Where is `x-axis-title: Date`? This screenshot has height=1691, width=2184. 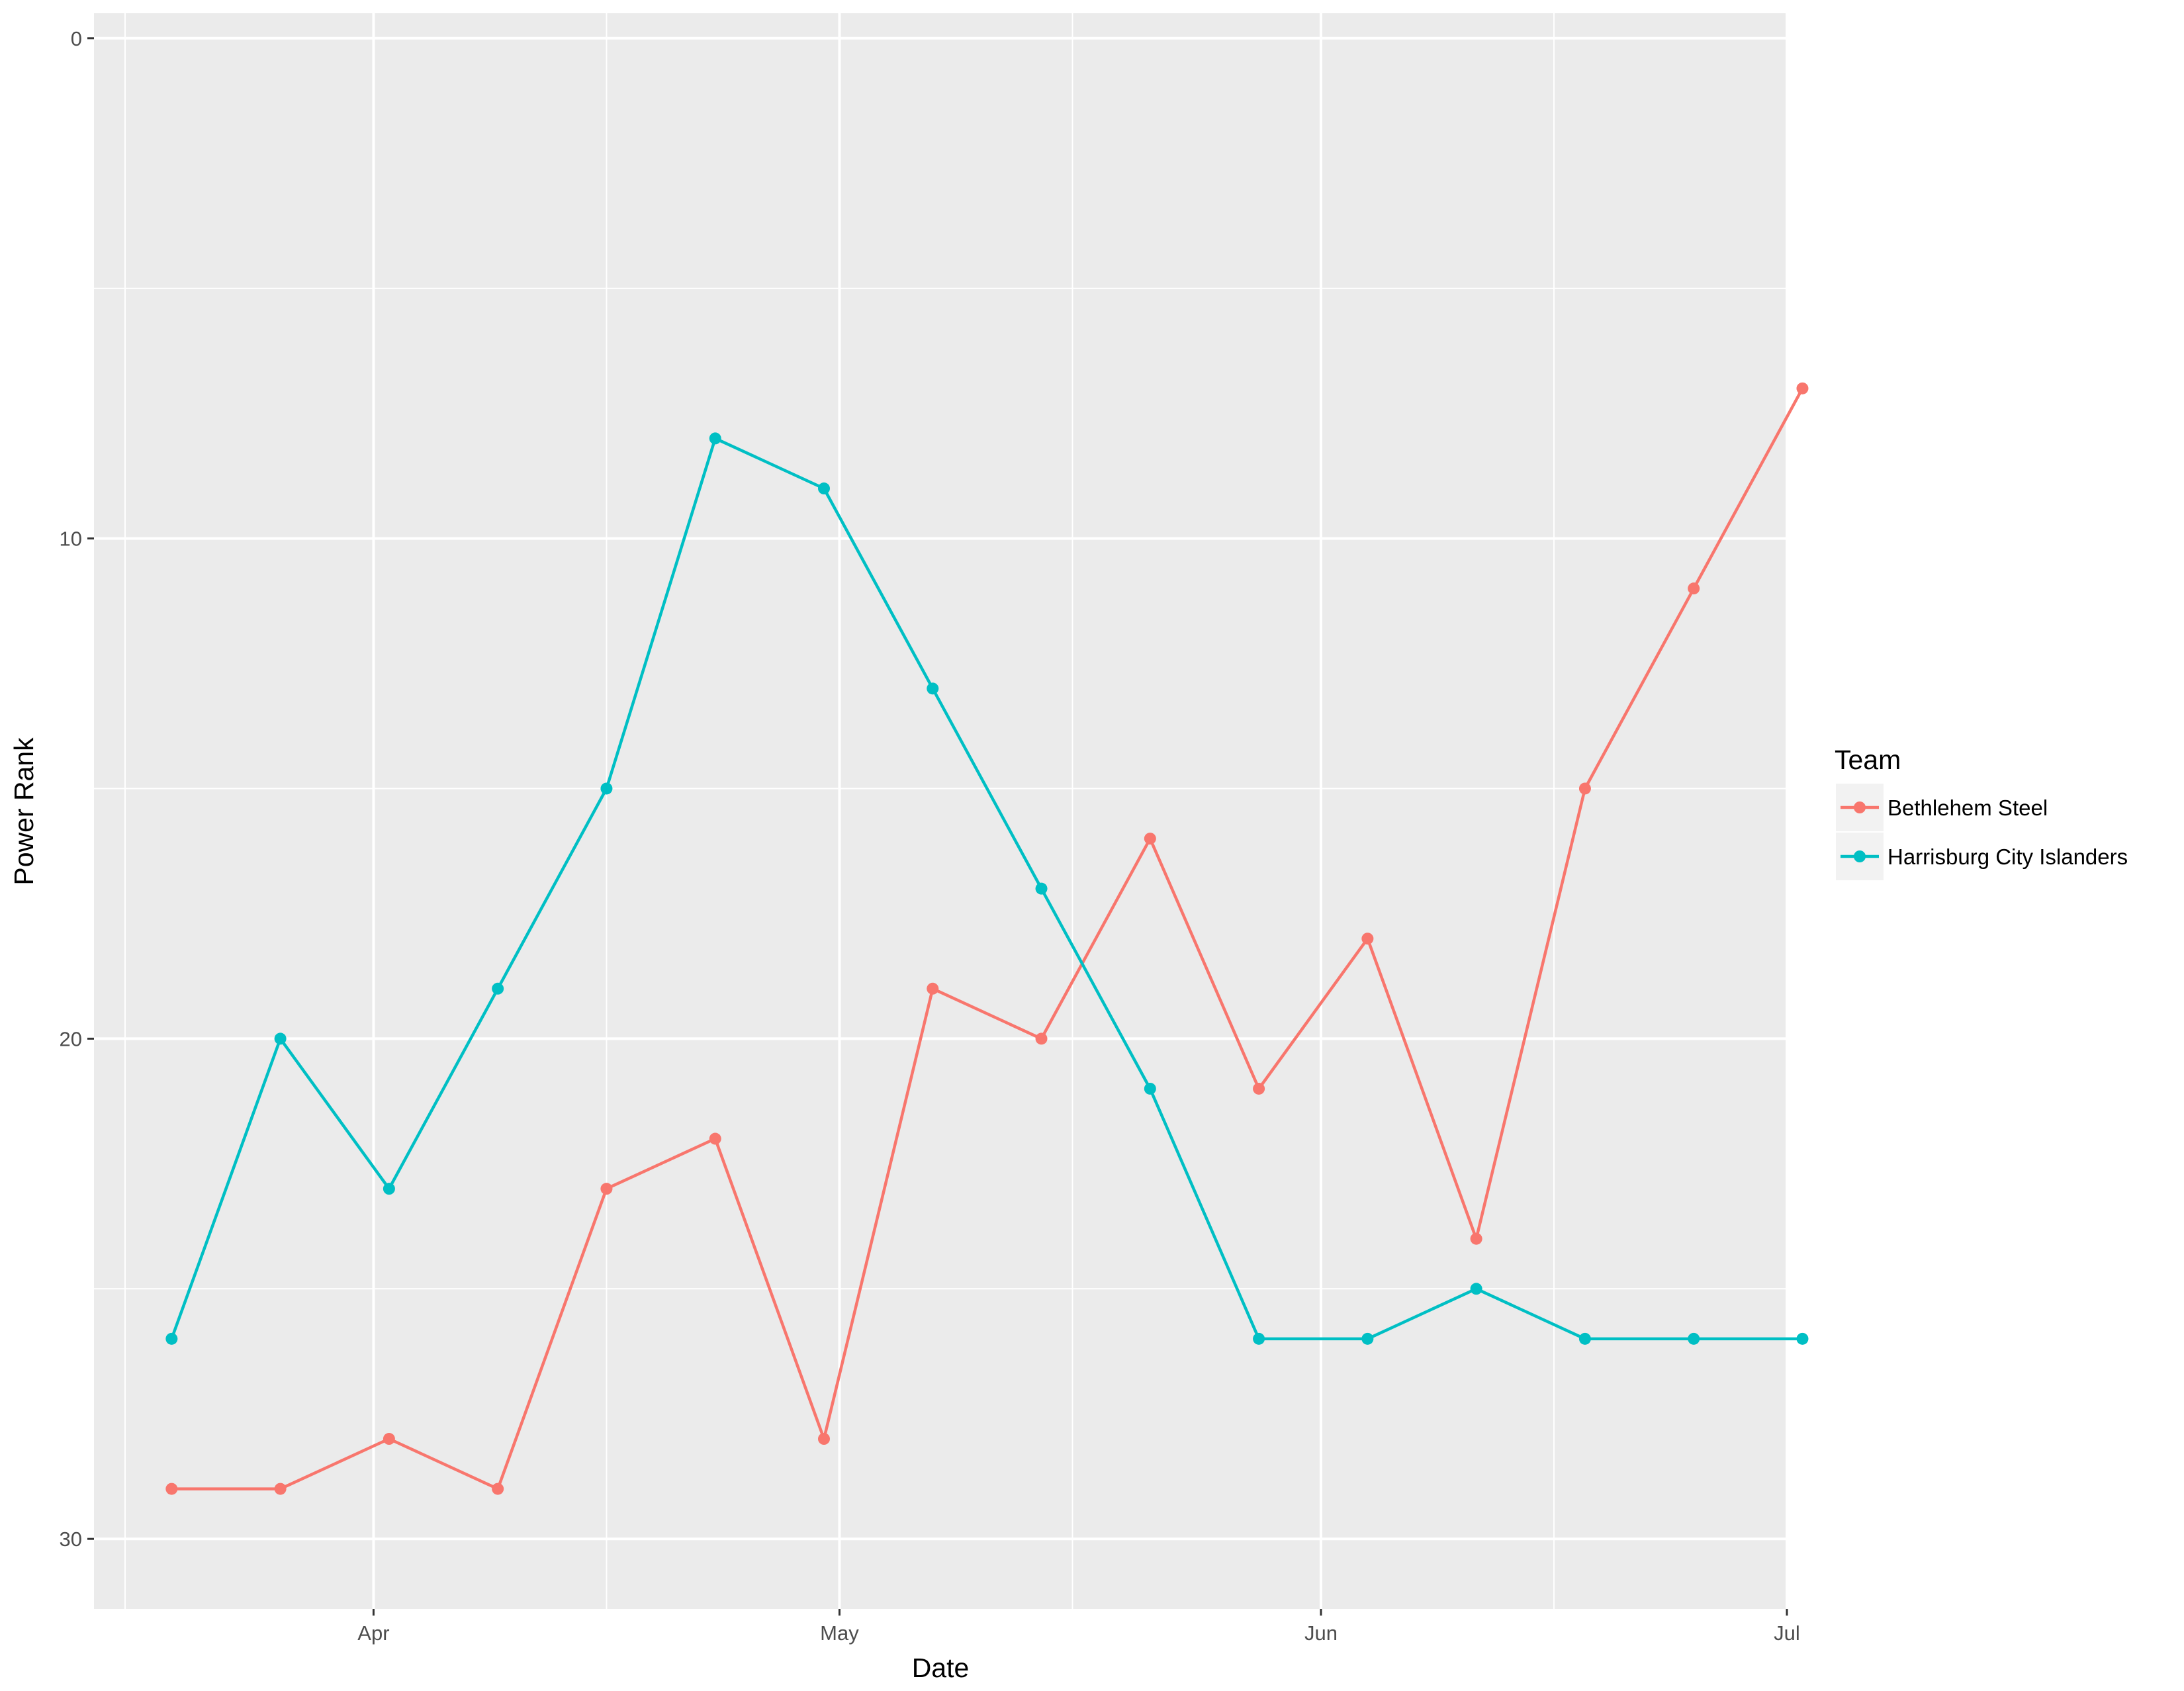 x-axis-title: Date is located at coordinates (941, 1668).